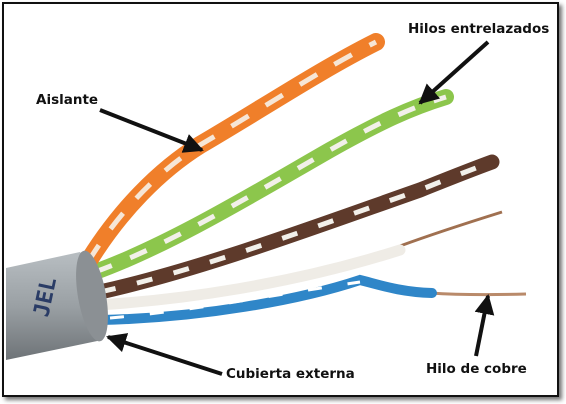 The width and height of the screenshot is (566, 404). Describe the element at coordinates (476, 369) in the screenshot. I see `label-copper-wire: Hilo de cobre` at that location.